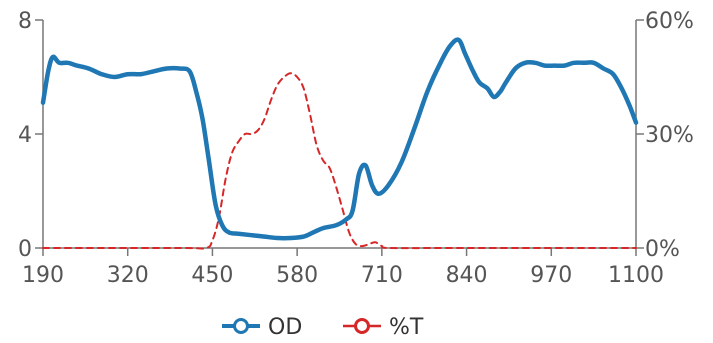  What do you see at coordinates (241, 326) in the screenshot?
I see `legend-od-marker` at bounding box center [241, 326].